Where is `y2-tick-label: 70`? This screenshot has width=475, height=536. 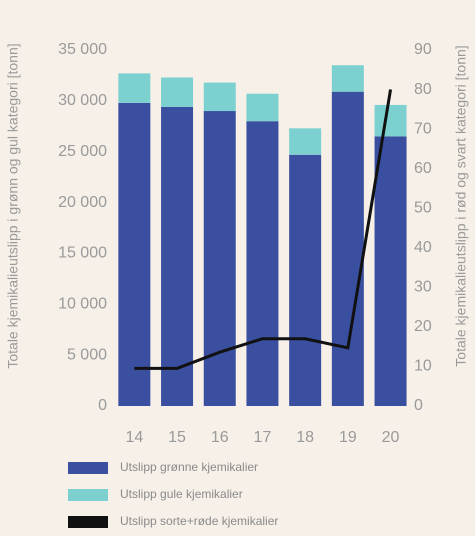 y2-tick-label: 70 is located at coordinates (423, 128).